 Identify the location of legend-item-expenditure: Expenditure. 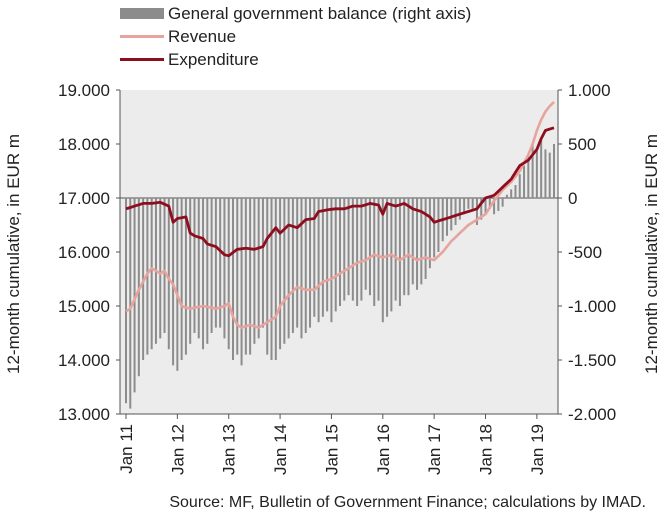
(295, 59).